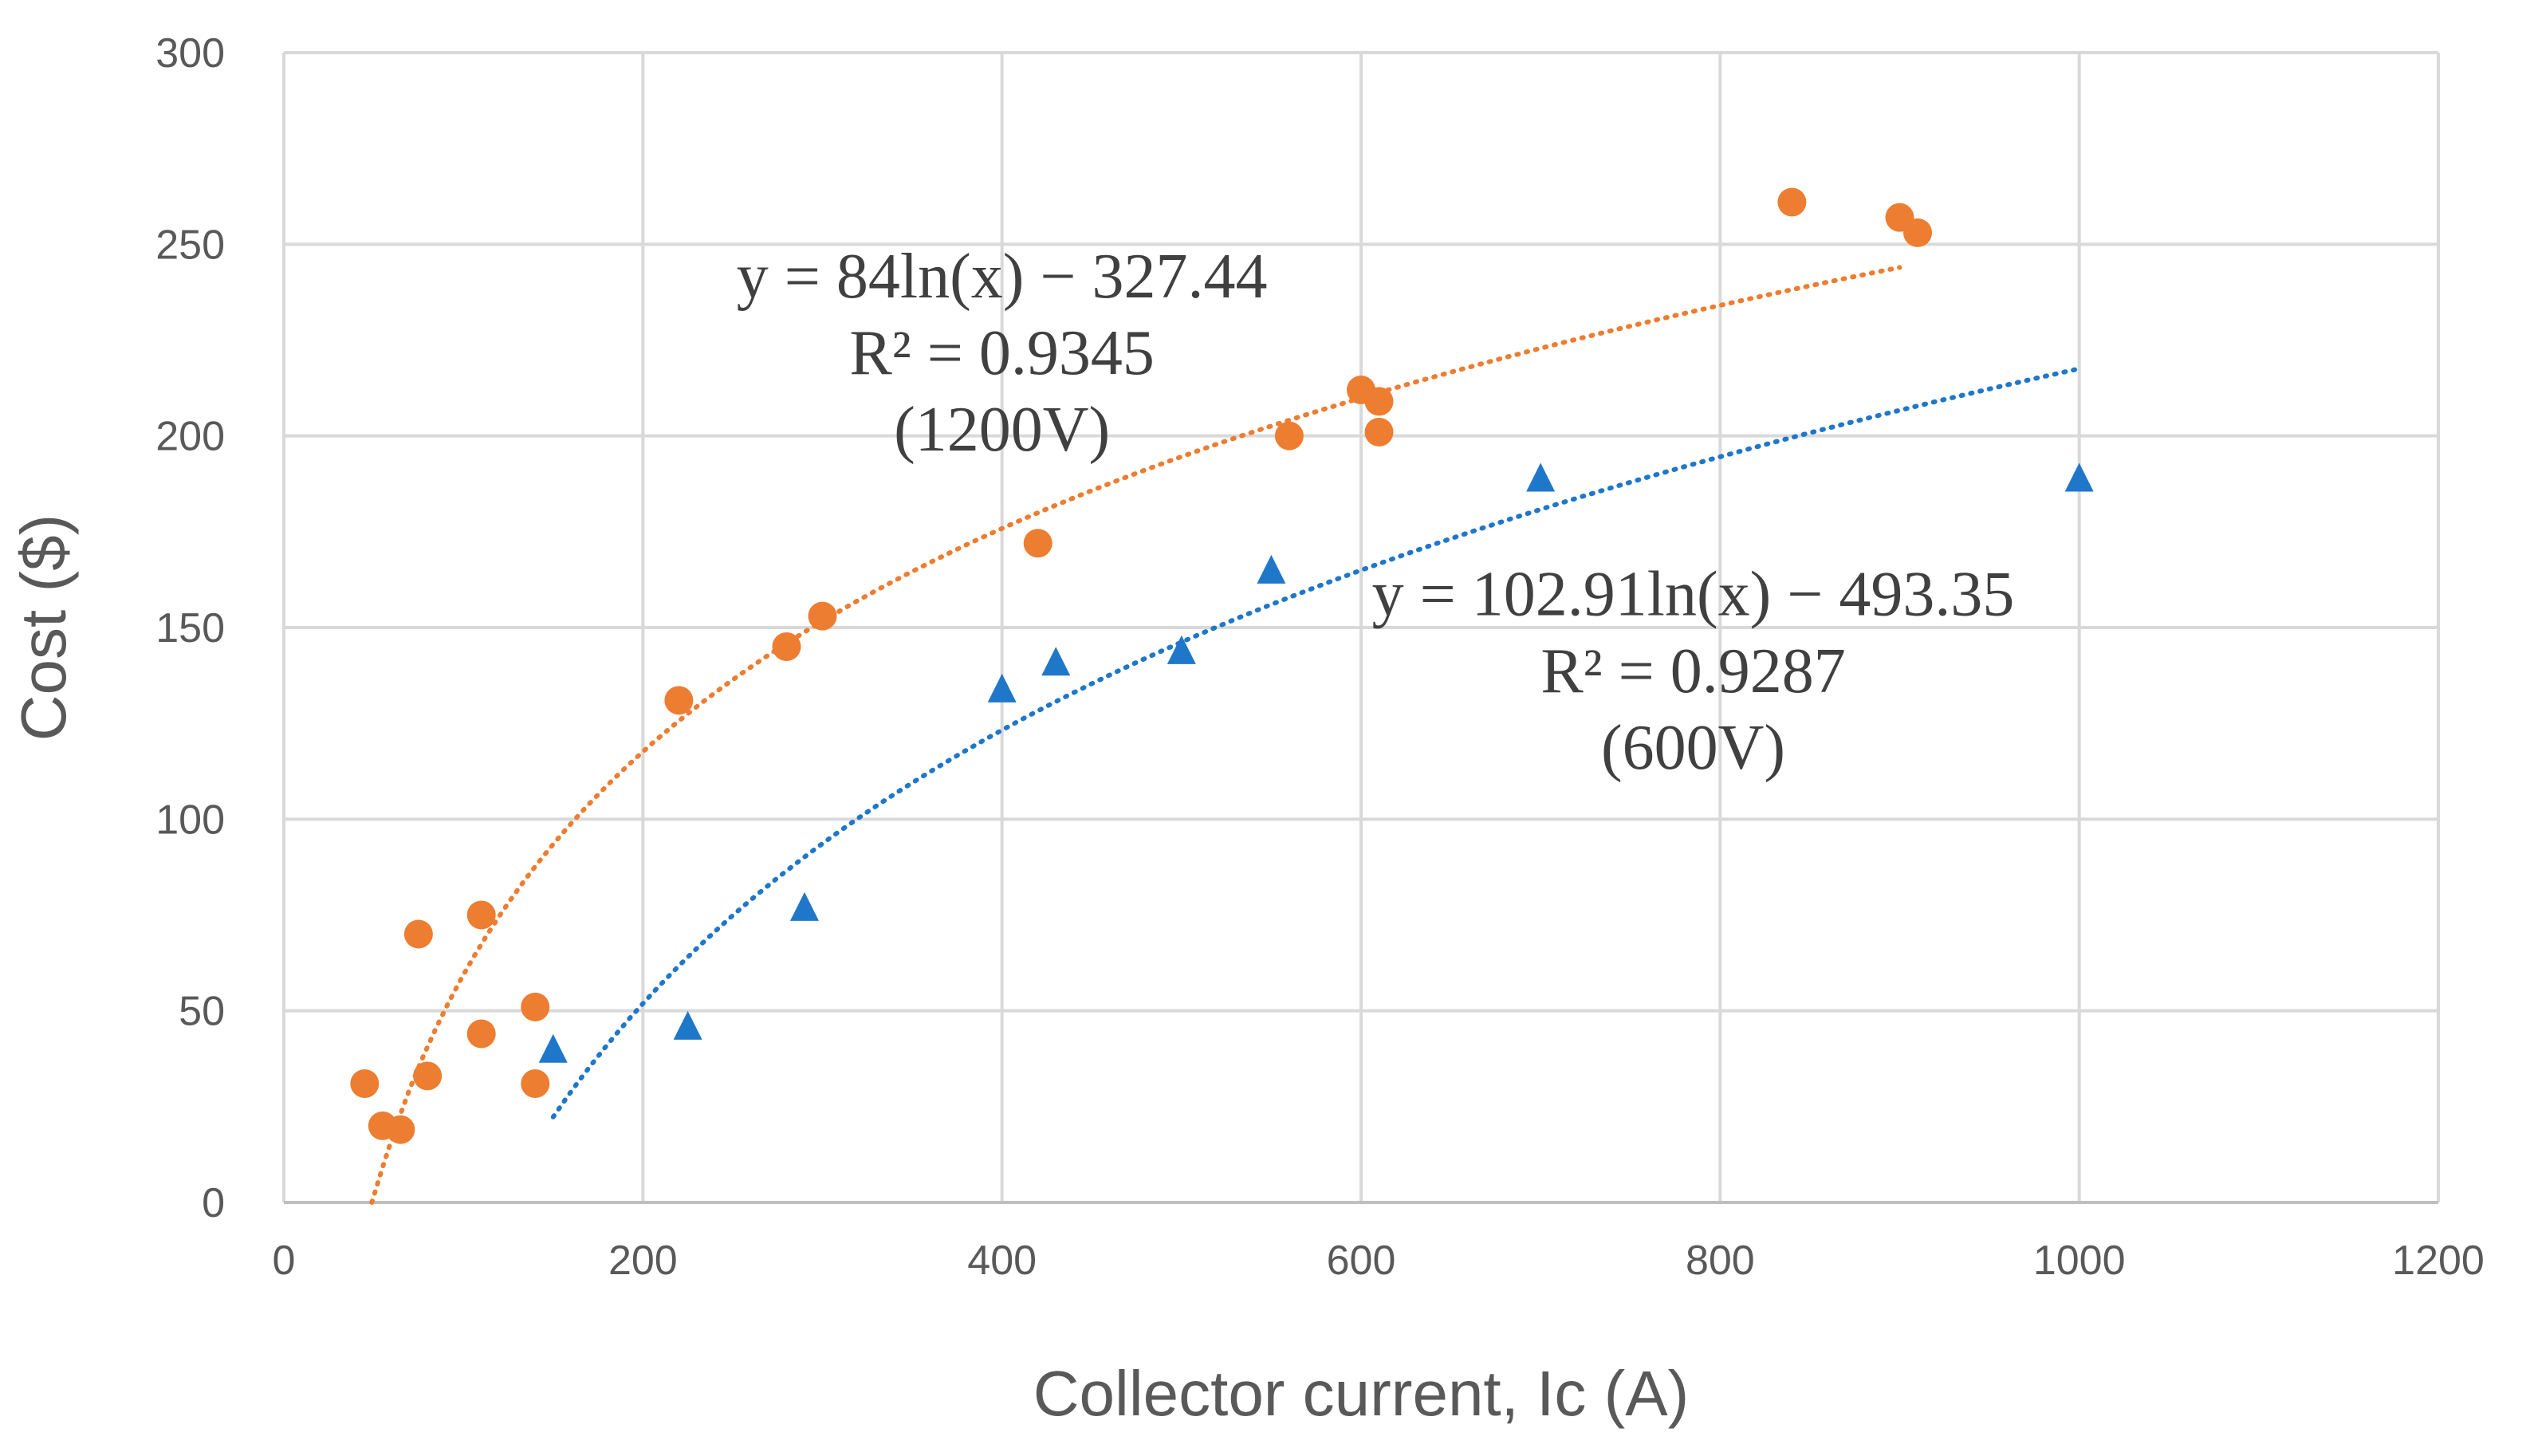 The width and height of the screenshot is (2526, 1456). I want to click on y-tick-label: 50, so click(202, 1012).